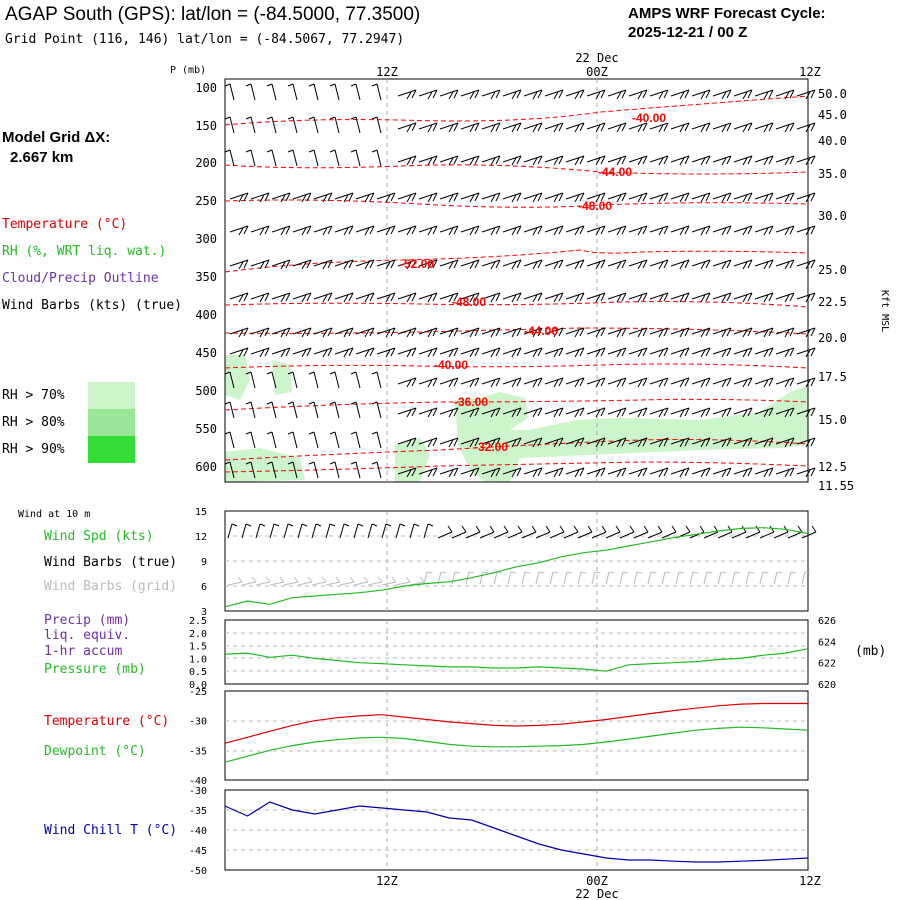  What do you see at coordinates (198, 672) in the screenshot?
I see `precip-tick: 0.5` at bounding box center [198, 672].